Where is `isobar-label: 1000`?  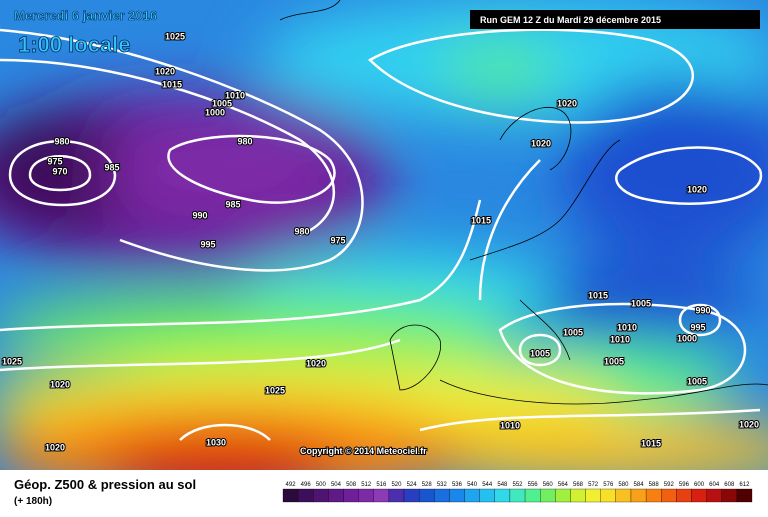
isobar-label: 1000 is located at coordinates (215, 112).